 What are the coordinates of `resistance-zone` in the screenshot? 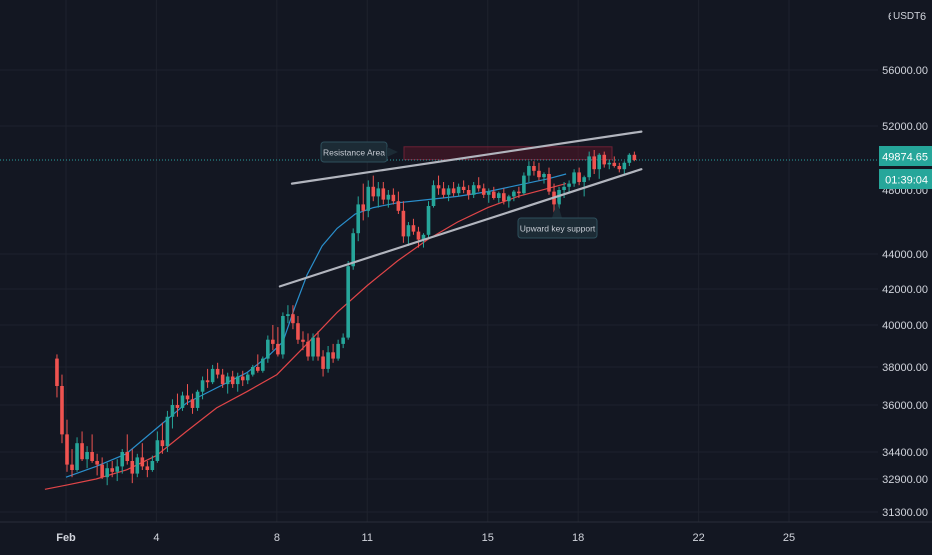 It's located at (508, 153).